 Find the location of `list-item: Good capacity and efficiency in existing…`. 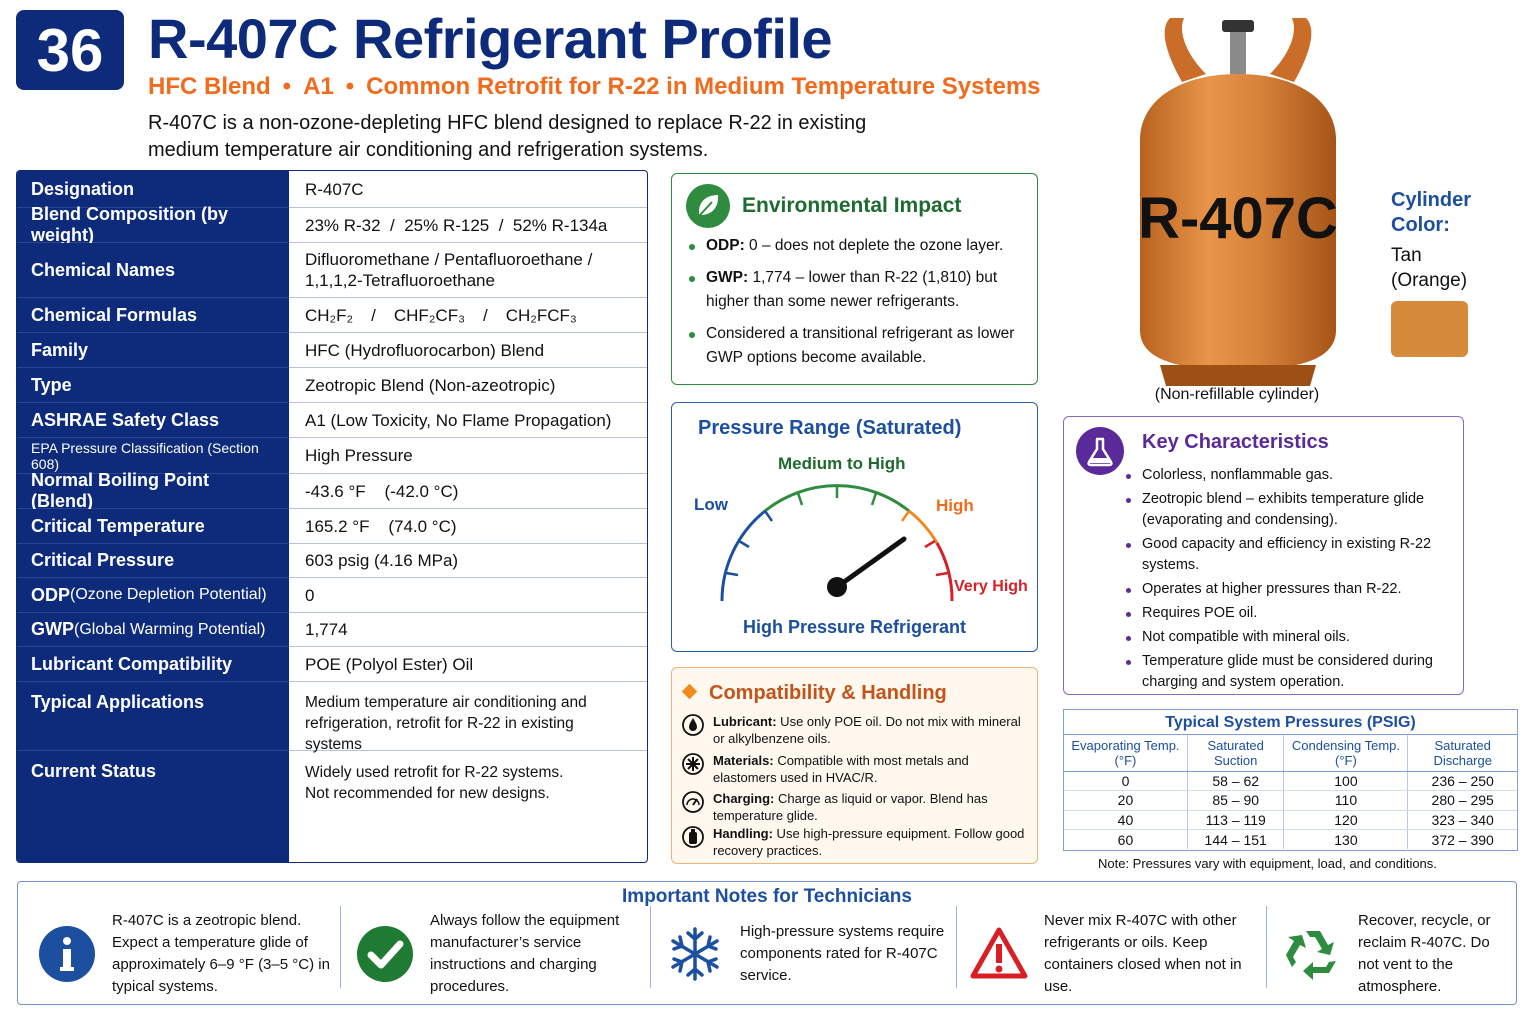

list-item: Good capacity and efficiency in existing… is located at coordinates (1289, 555).